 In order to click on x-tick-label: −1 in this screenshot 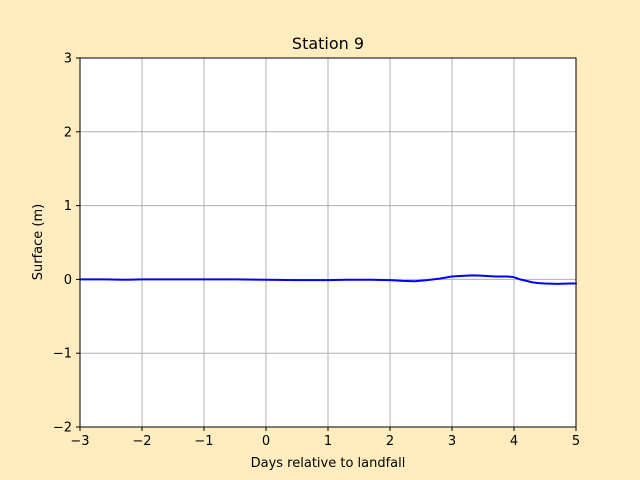, I will do `click(203, 441)`.